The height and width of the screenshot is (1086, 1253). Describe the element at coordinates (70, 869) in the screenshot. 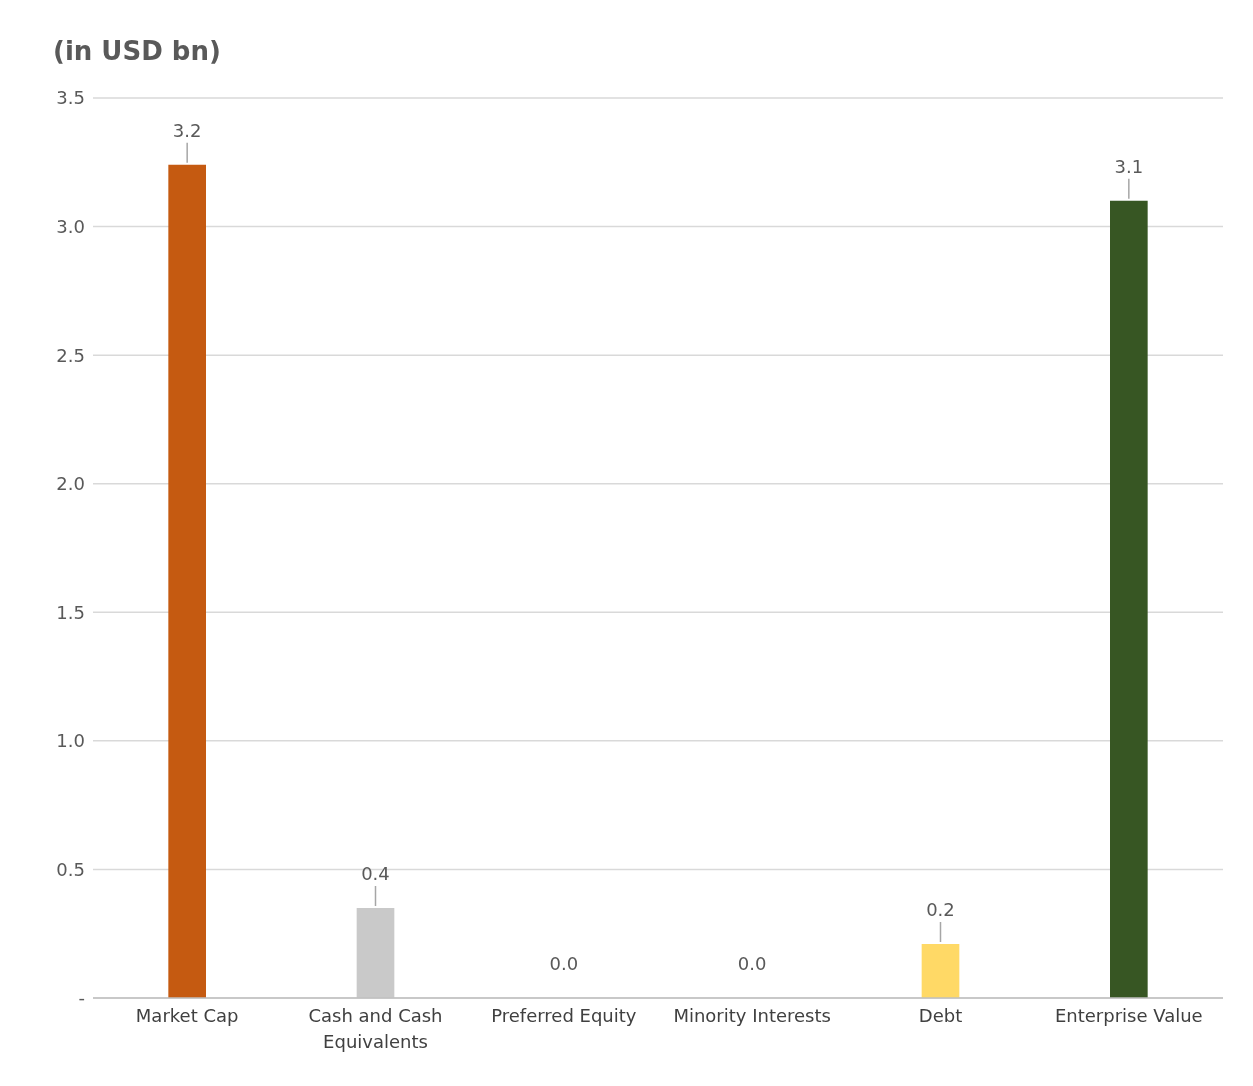

I see `y-tick-label: 0.5` at that location.